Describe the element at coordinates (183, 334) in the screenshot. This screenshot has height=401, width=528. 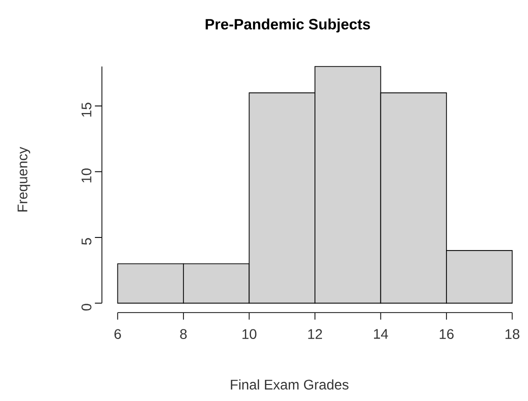
I see `x-tick-label: 8` at that location.